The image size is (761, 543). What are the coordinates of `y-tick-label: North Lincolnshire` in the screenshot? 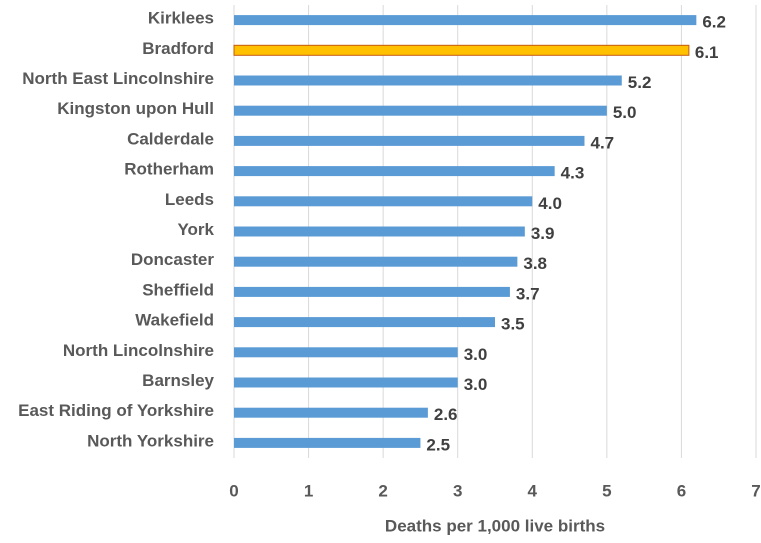 It's located at (138, 350).